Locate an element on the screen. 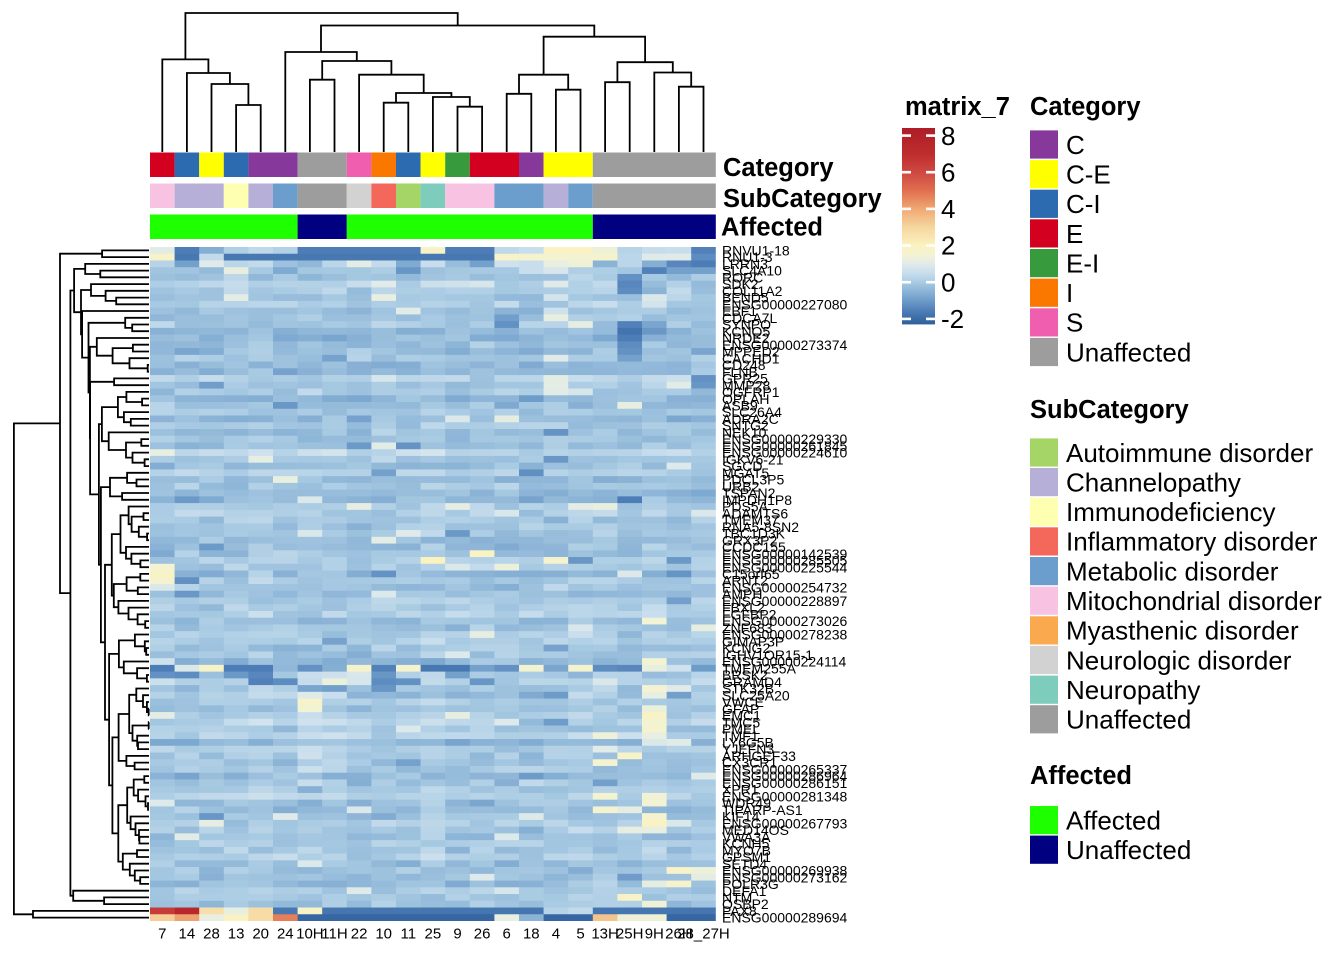  svg-text: Neuropathy is located at coordinates (1133, 690).